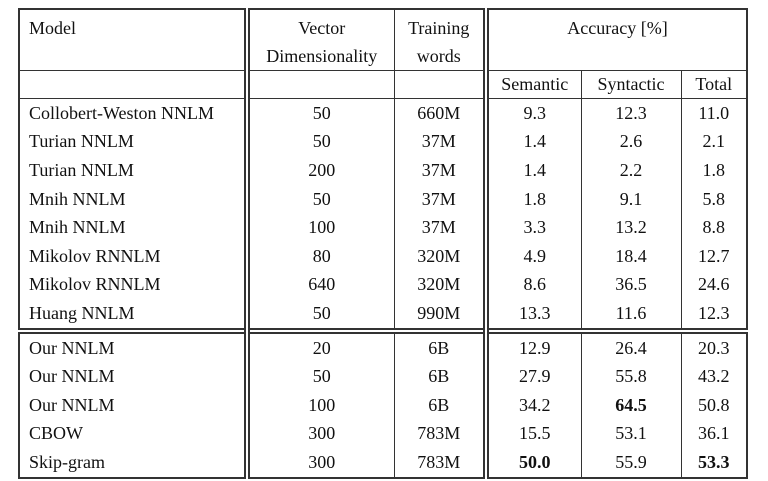 This screenshot has height=481, width=768. What do you see at coordinates (630, 84) in the screenshot?
I see `header-syntactic: Syntactic` at bounding box center [630, 84].